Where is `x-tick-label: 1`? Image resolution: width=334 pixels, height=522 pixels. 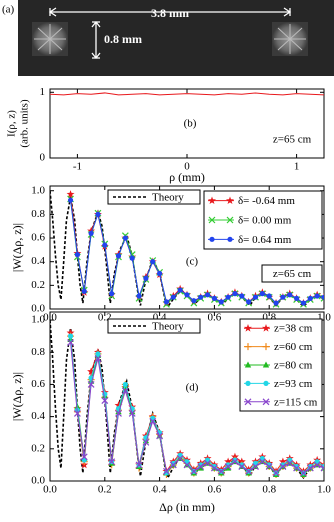 x-tick-label: 1 is located at coordinates (297, 167).